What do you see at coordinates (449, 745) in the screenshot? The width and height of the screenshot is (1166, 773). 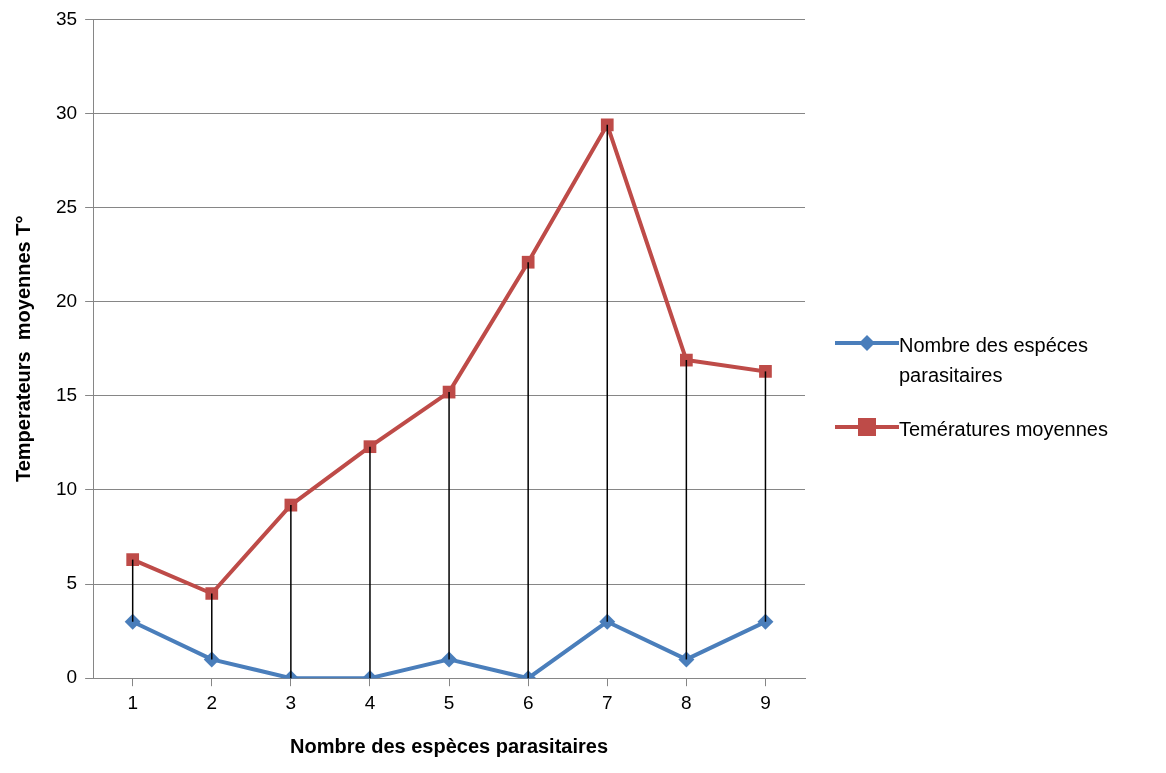 I see `x-axis-title: Nombre des espèces parasitaires` at bounding box center [449, 745].